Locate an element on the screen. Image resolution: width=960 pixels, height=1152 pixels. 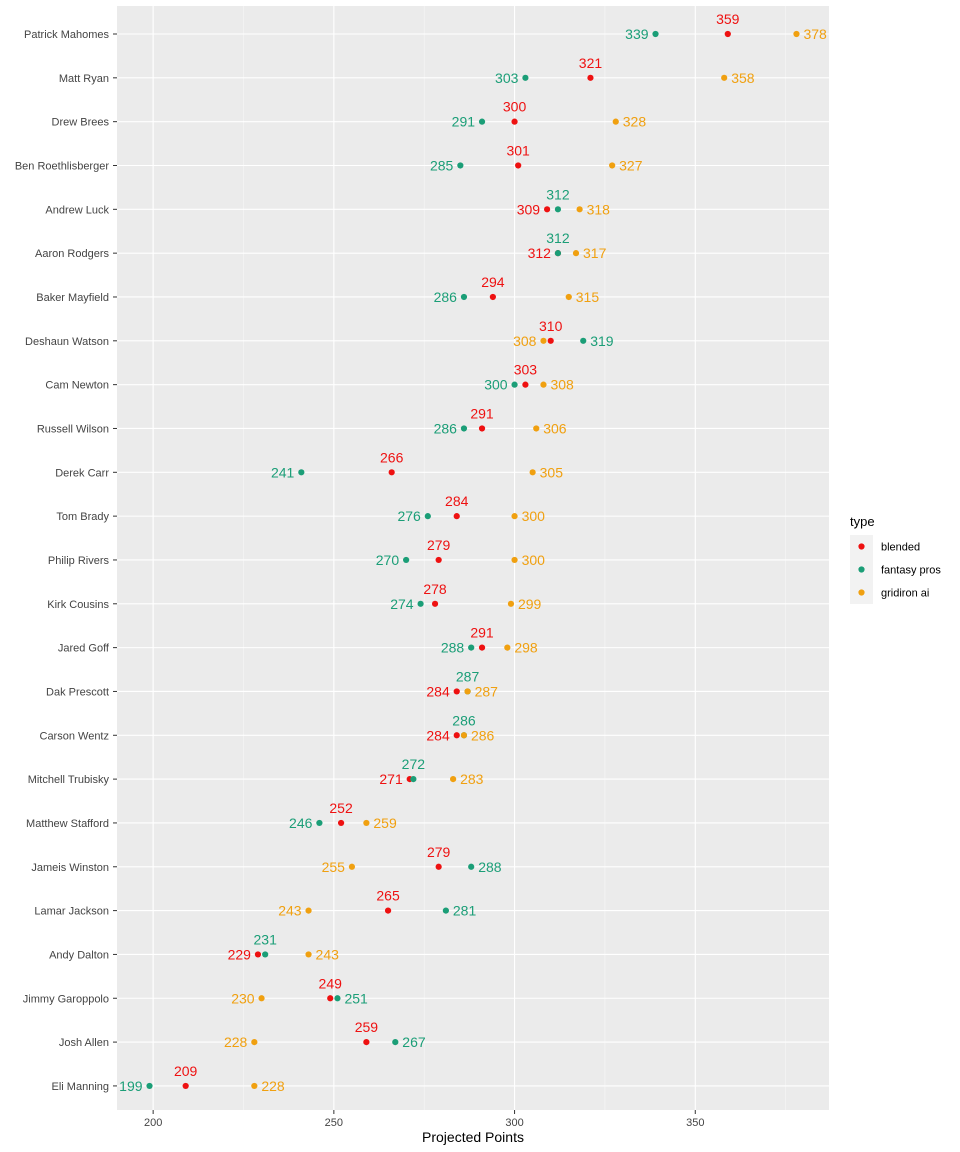
data-label-fantasy-pros: 286 is located at coordinates (464, 720).